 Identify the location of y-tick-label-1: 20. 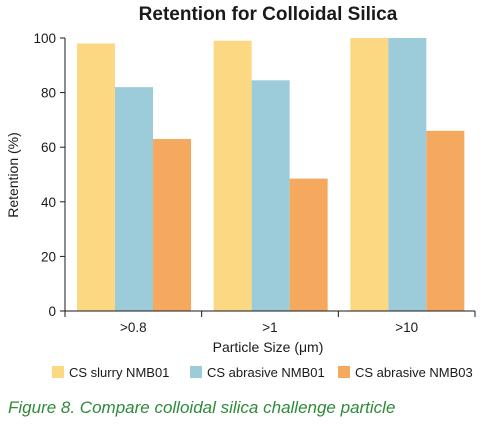
(48, 256).